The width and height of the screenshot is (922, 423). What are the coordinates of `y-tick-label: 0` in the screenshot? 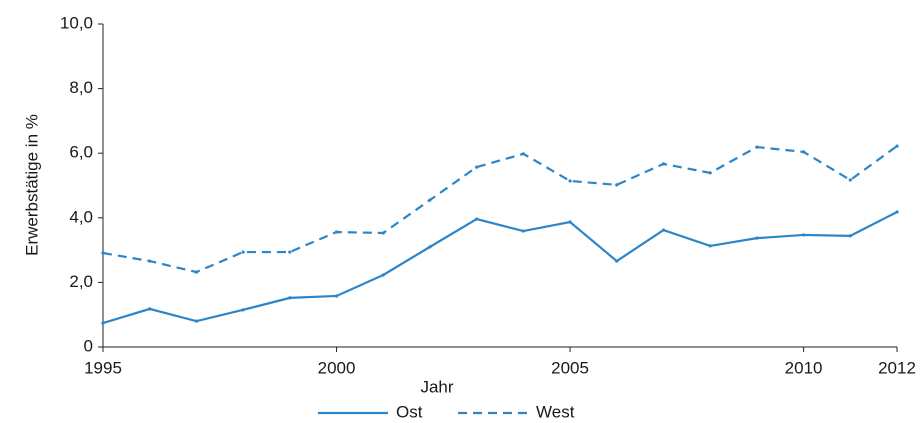 It's located at (88, 345).